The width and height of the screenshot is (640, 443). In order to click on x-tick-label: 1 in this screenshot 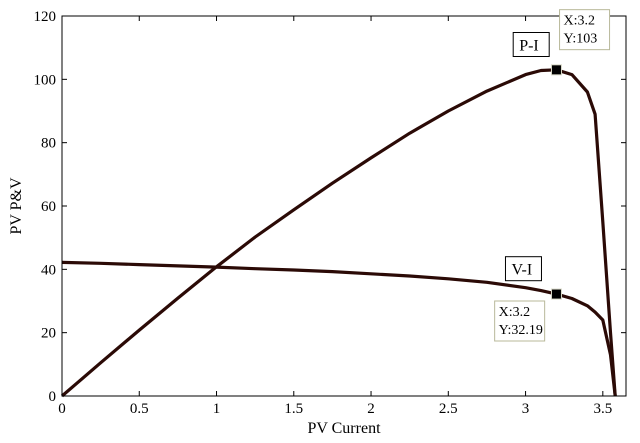, I will do `click(217, 409)`.